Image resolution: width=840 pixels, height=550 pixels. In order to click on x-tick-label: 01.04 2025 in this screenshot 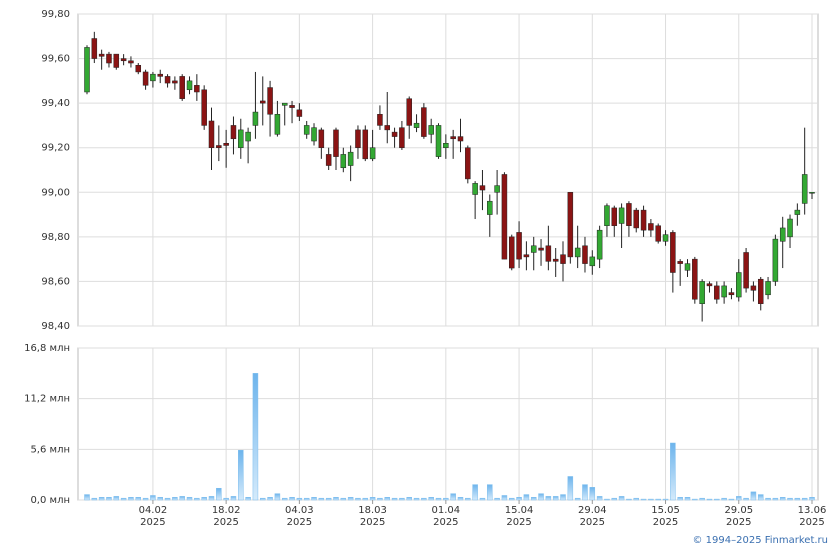, I will do `click(446, 516)`.